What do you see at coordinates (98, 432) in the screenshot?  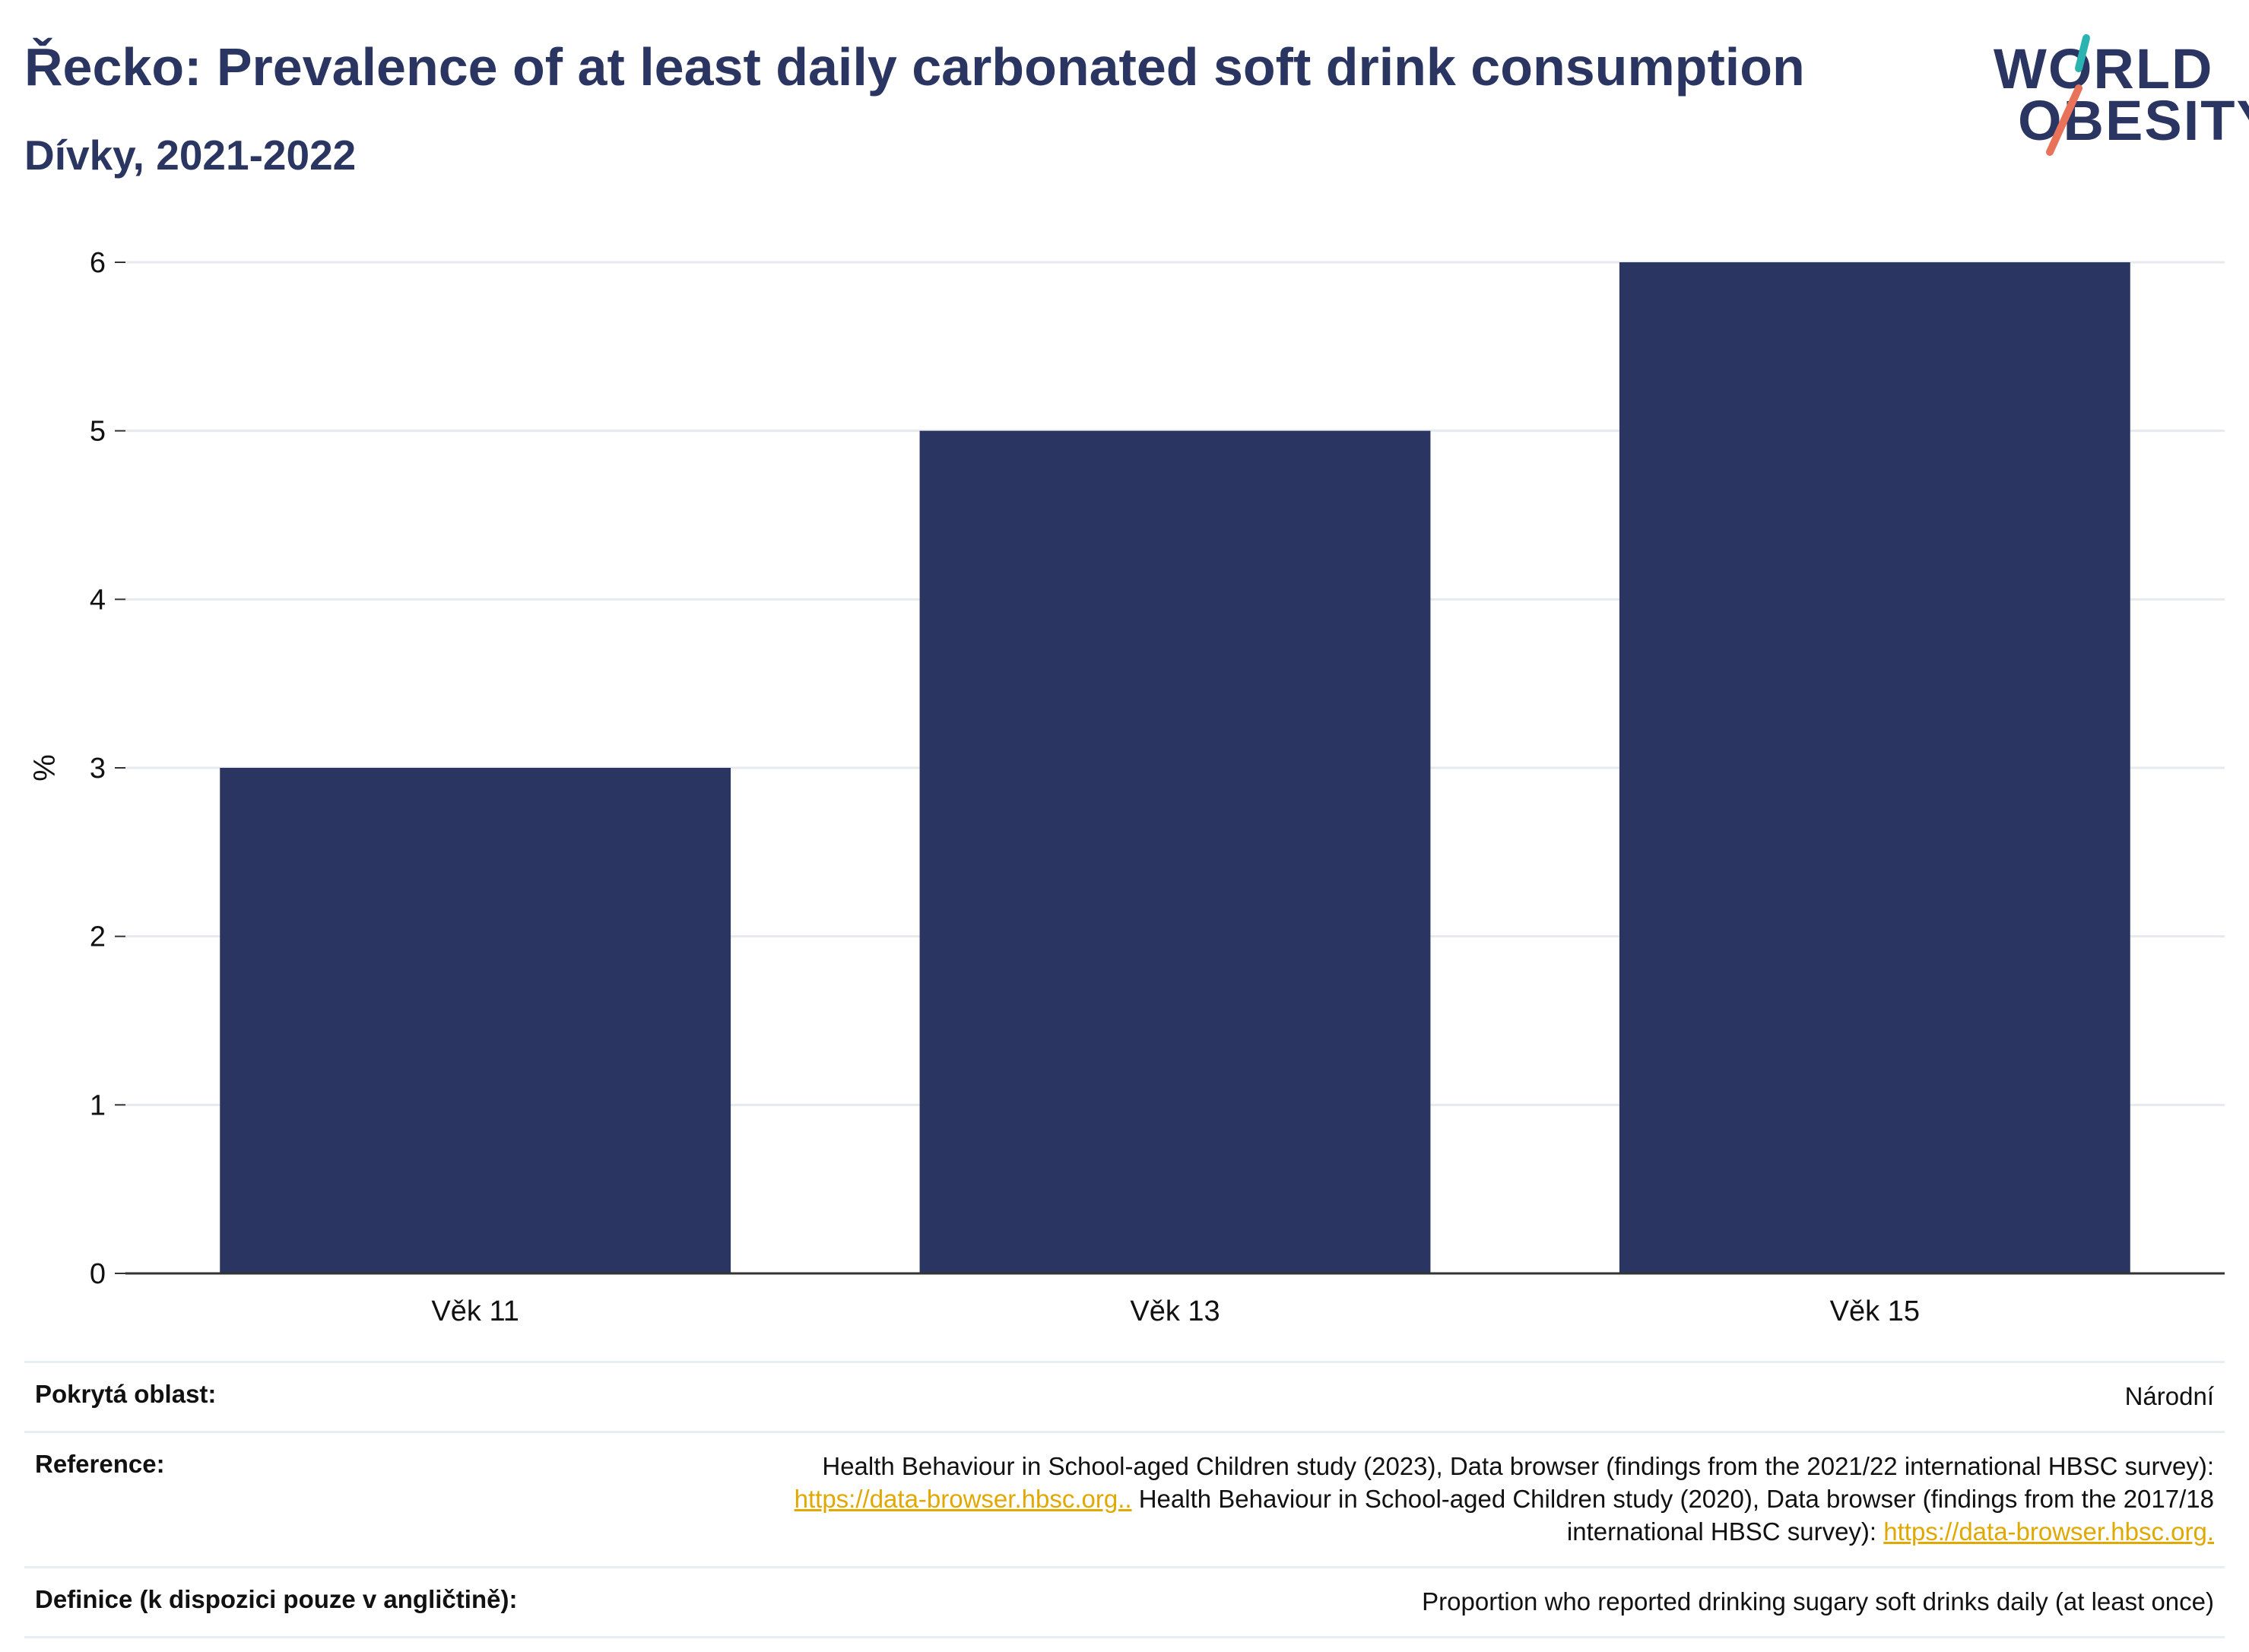 I see `y-tick-label: 5` at bounding box center [98, 432].